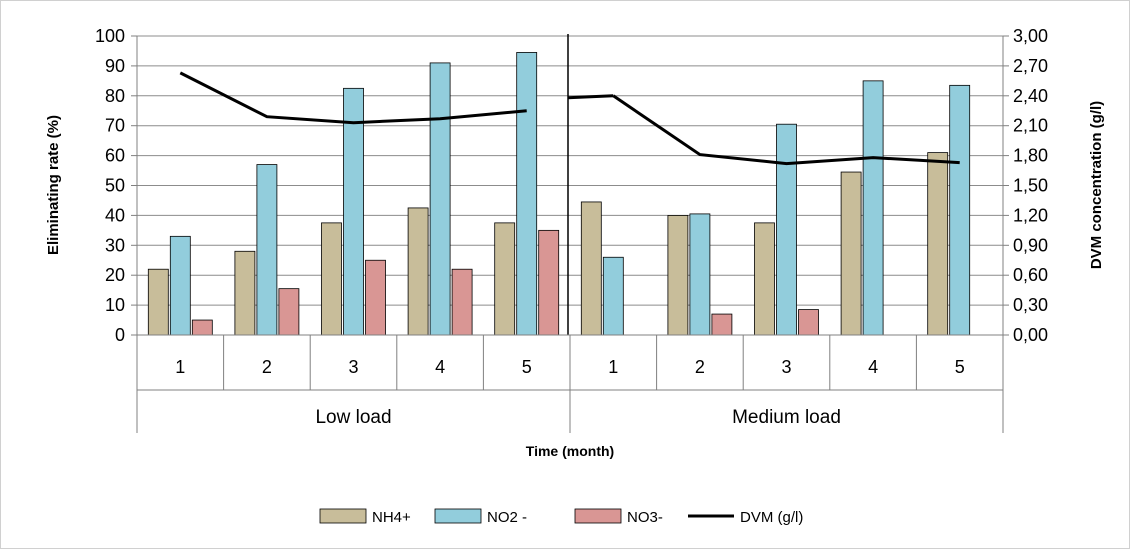 This screenshot has width=1130, height=554. Describe the element at coordinates (507, 517) in the screenshot. I see `legend-label-no2: NO2 -` at that location.